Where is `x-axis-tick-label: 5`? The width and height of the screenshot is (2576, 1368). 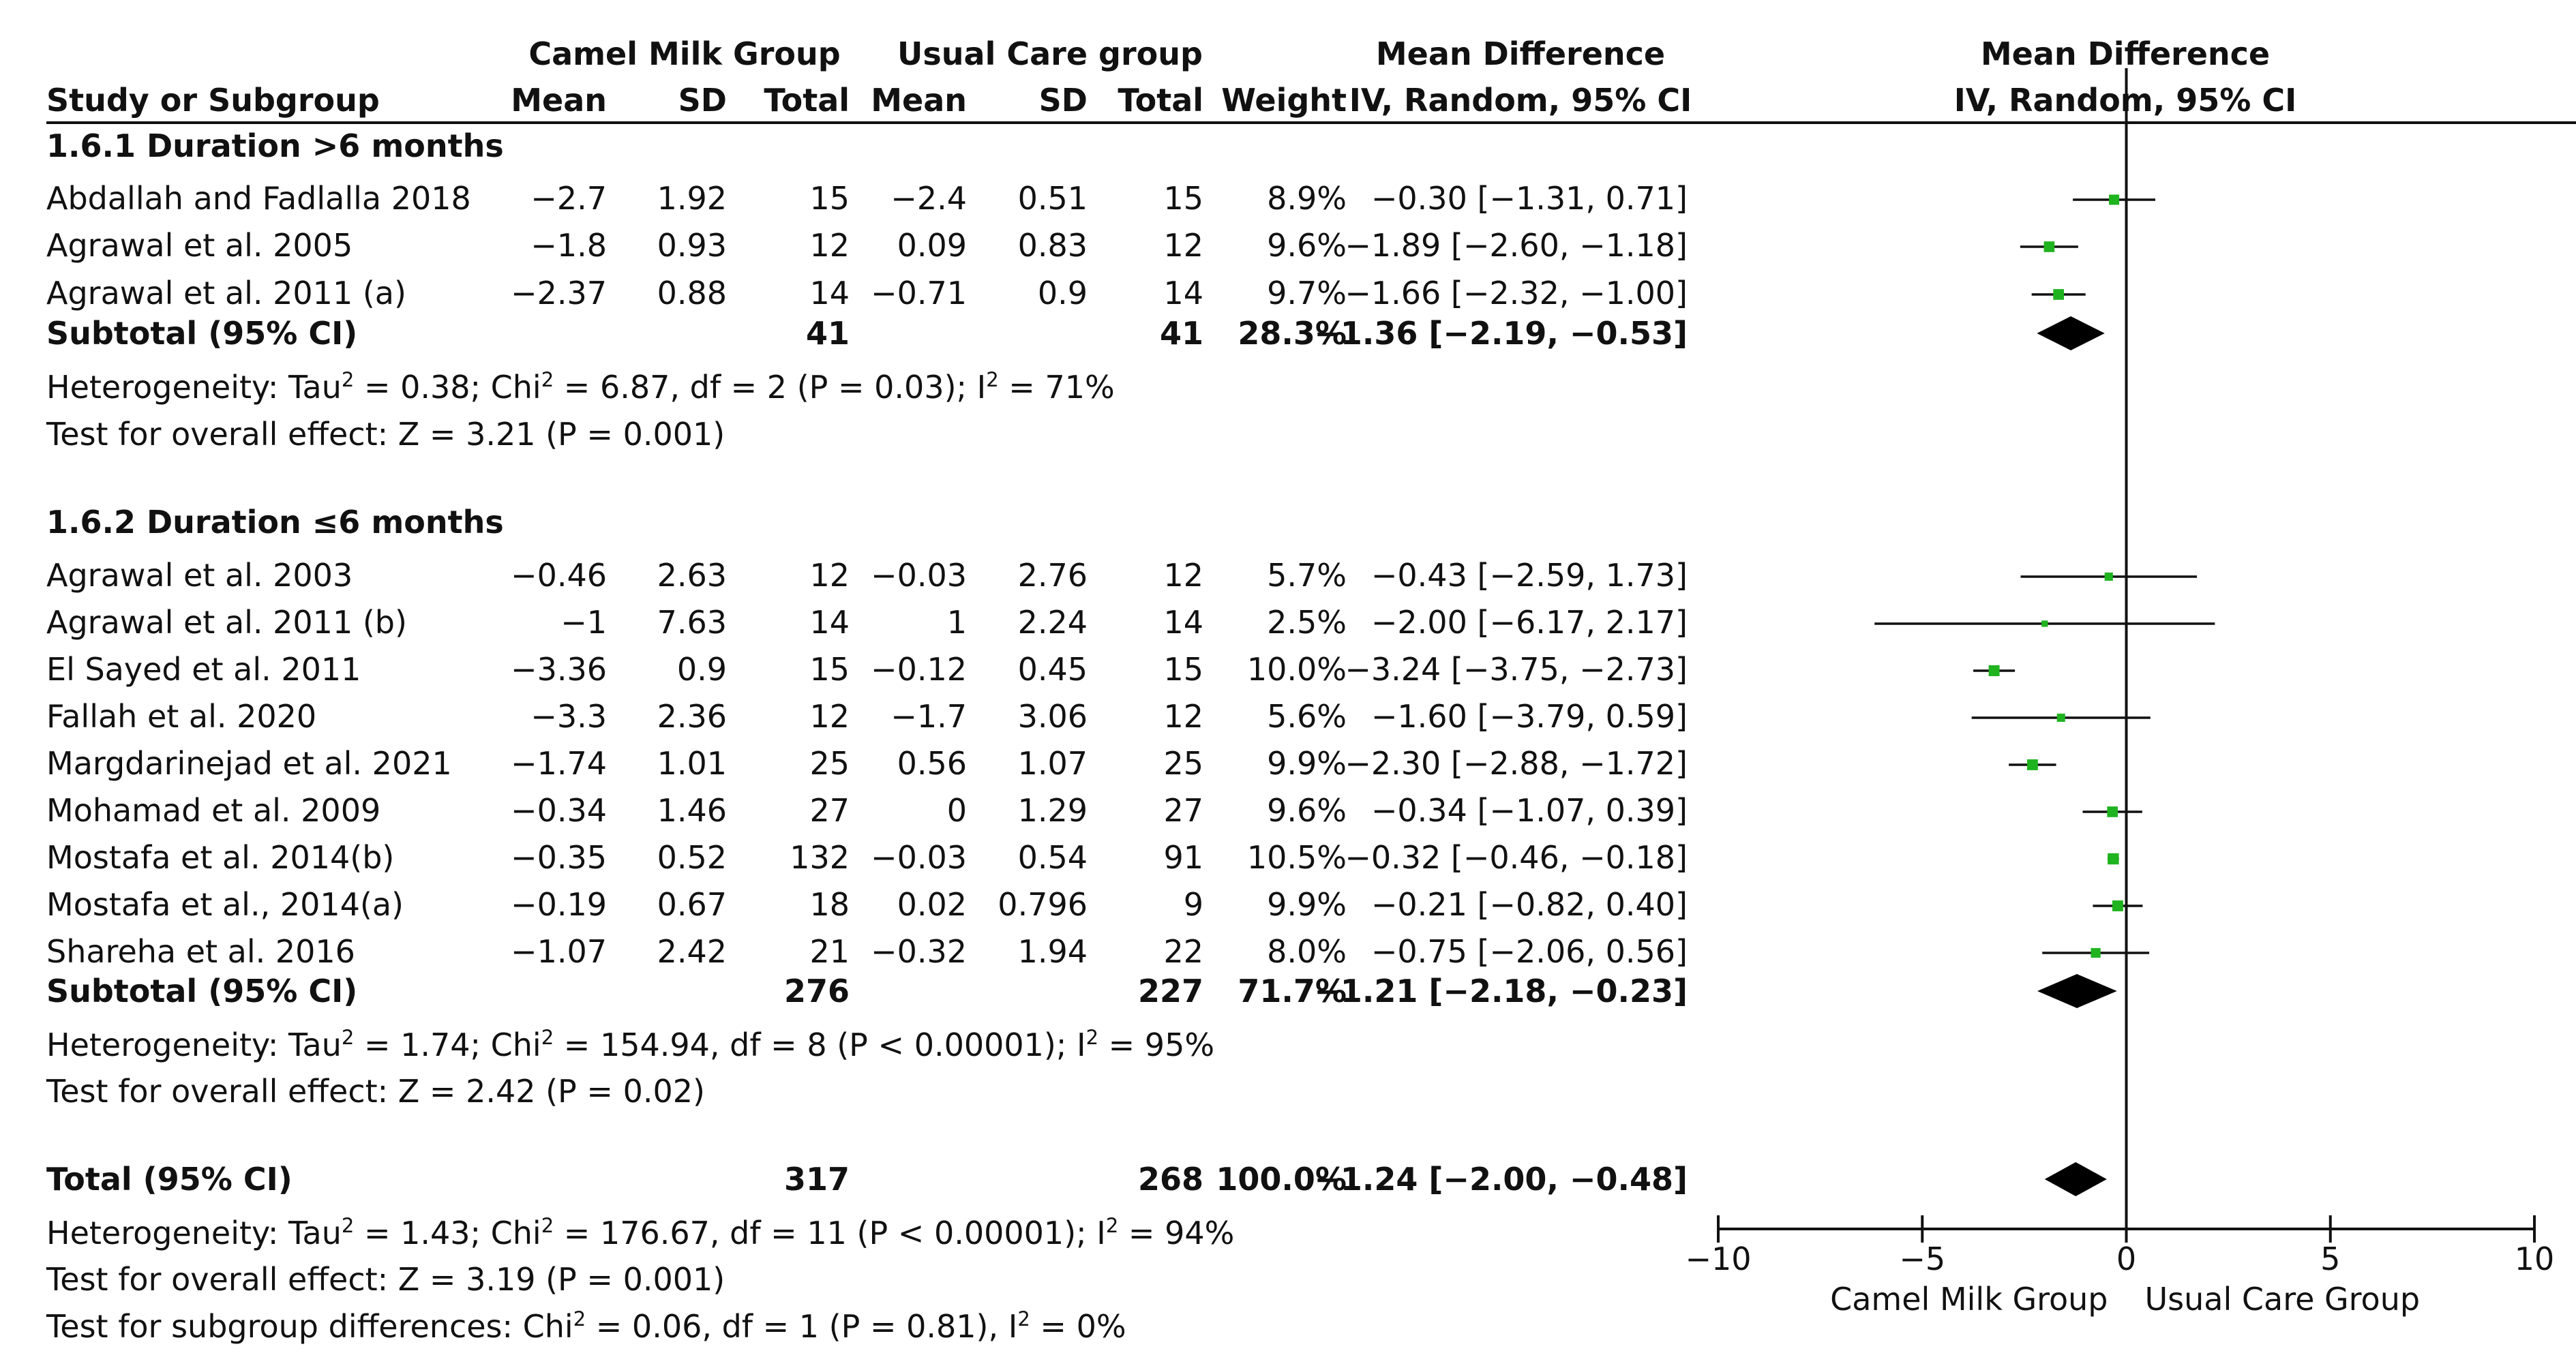 x-axis-tick-label: 5 is located at coordinates (2330, 1259).